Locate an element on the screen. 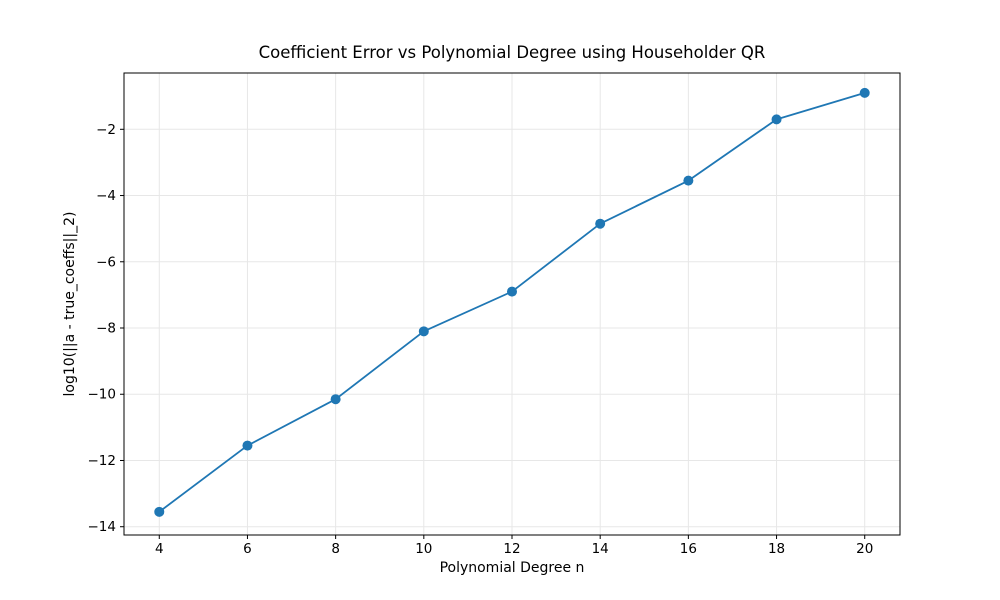 Image resolution: width=1000 pixels, height=600 pixels. y-tick-label: −14 is located at coordinates (102, 527).